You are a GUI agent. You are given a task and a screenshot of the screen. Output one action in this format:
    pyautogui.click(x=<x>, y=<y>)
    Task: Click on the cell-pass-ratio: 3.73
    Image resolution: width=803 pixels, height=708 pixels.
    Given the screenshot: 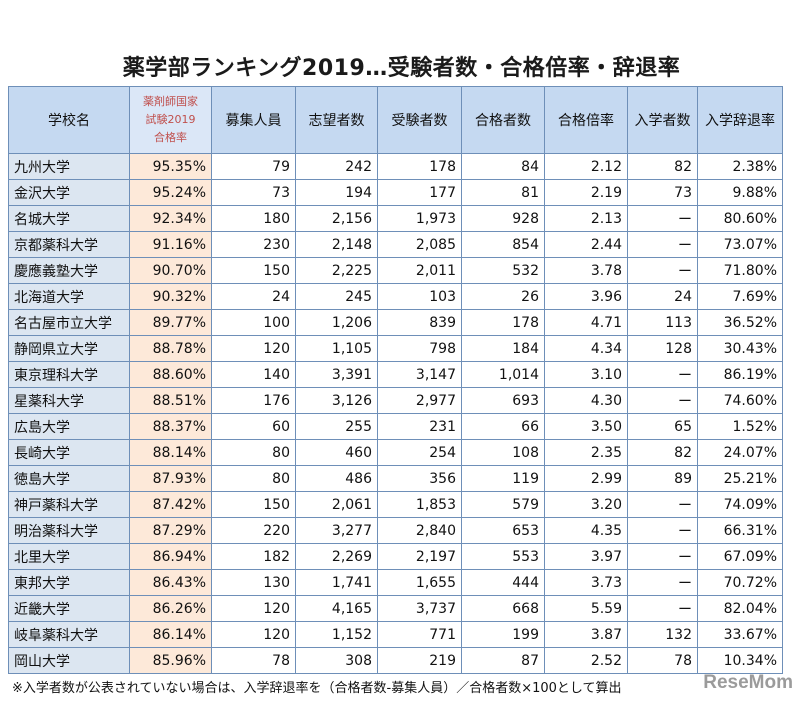 What is the action you would take?
    pyautogui.click(x=586, y=582)
    